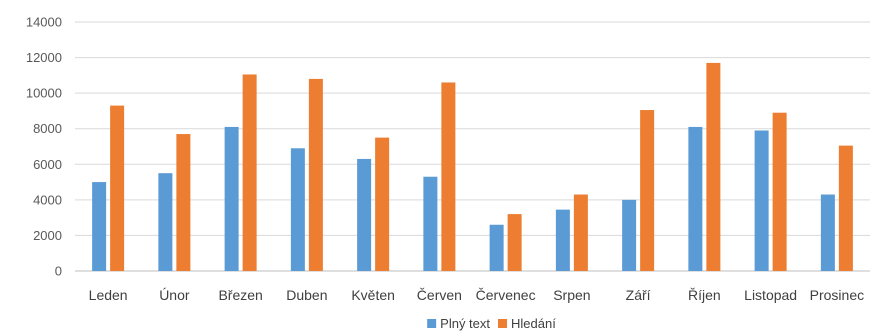  What do you see at coordinates (638, 295) in the screenshot?
I see `x-tick-label: Září` at bounding box center [638, 295].